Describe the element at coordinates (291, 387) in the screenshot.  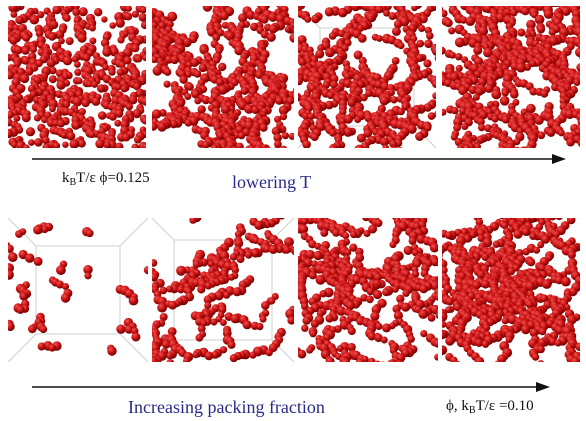
I see `bottom-arrow` at that location.